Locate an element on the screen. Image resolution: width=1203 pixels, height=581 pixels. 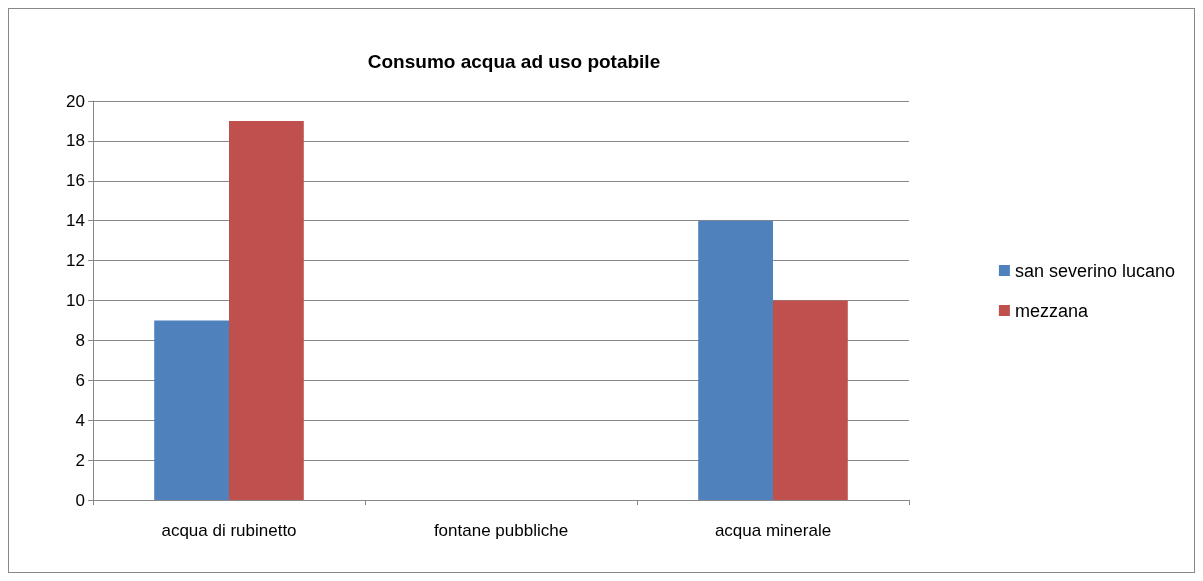
y-tick-label: 8 is located at coordinates (80, 340).